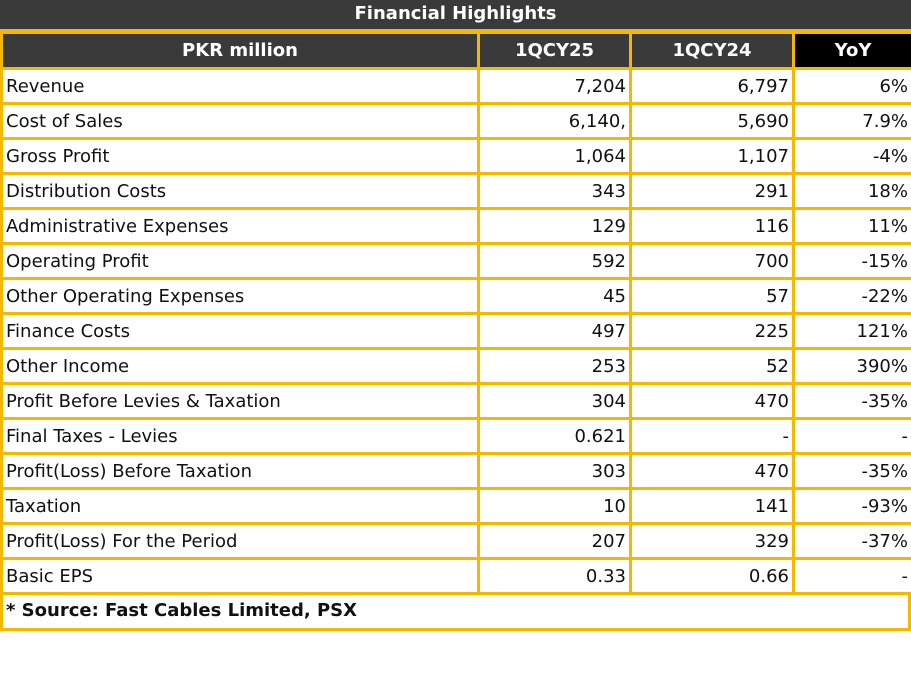 This screenshot has width=911, height=680. I want to click on table-row: Other Operating Expenses 45 57 -22%, so click(455, 296).